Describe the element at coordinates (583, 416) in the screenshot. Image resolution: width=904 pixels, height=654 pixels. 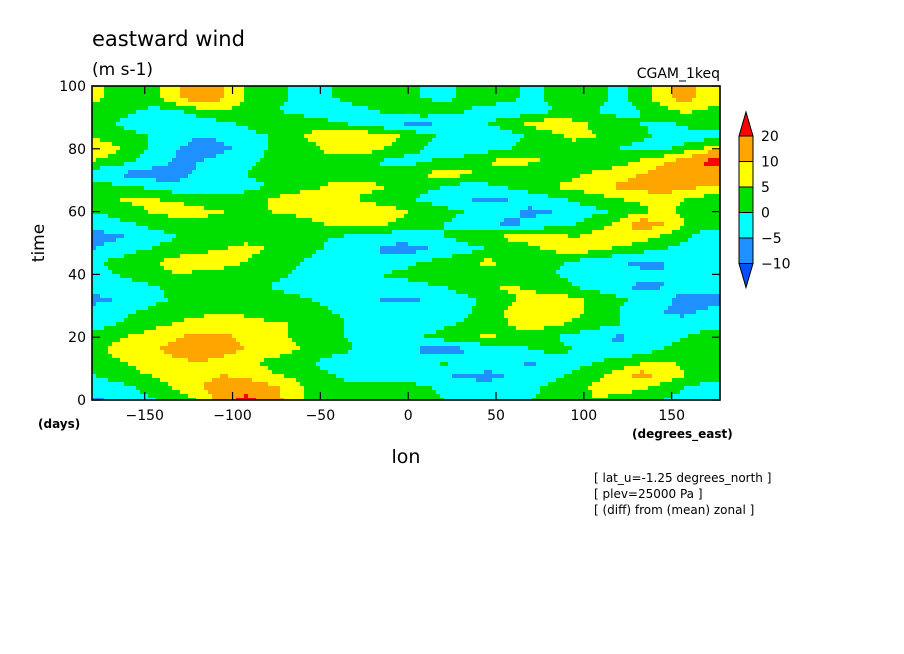
I see `x-tick-label: 100` at that location.